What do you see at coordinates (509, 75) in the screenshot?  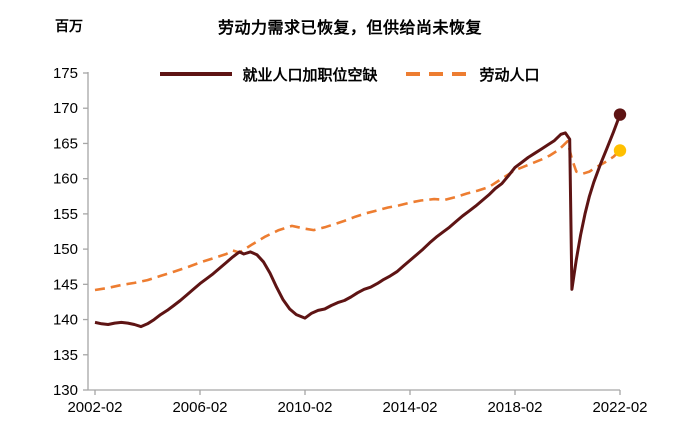 I see `legend-label: 劳动人口` at bounding box center [509, 75].